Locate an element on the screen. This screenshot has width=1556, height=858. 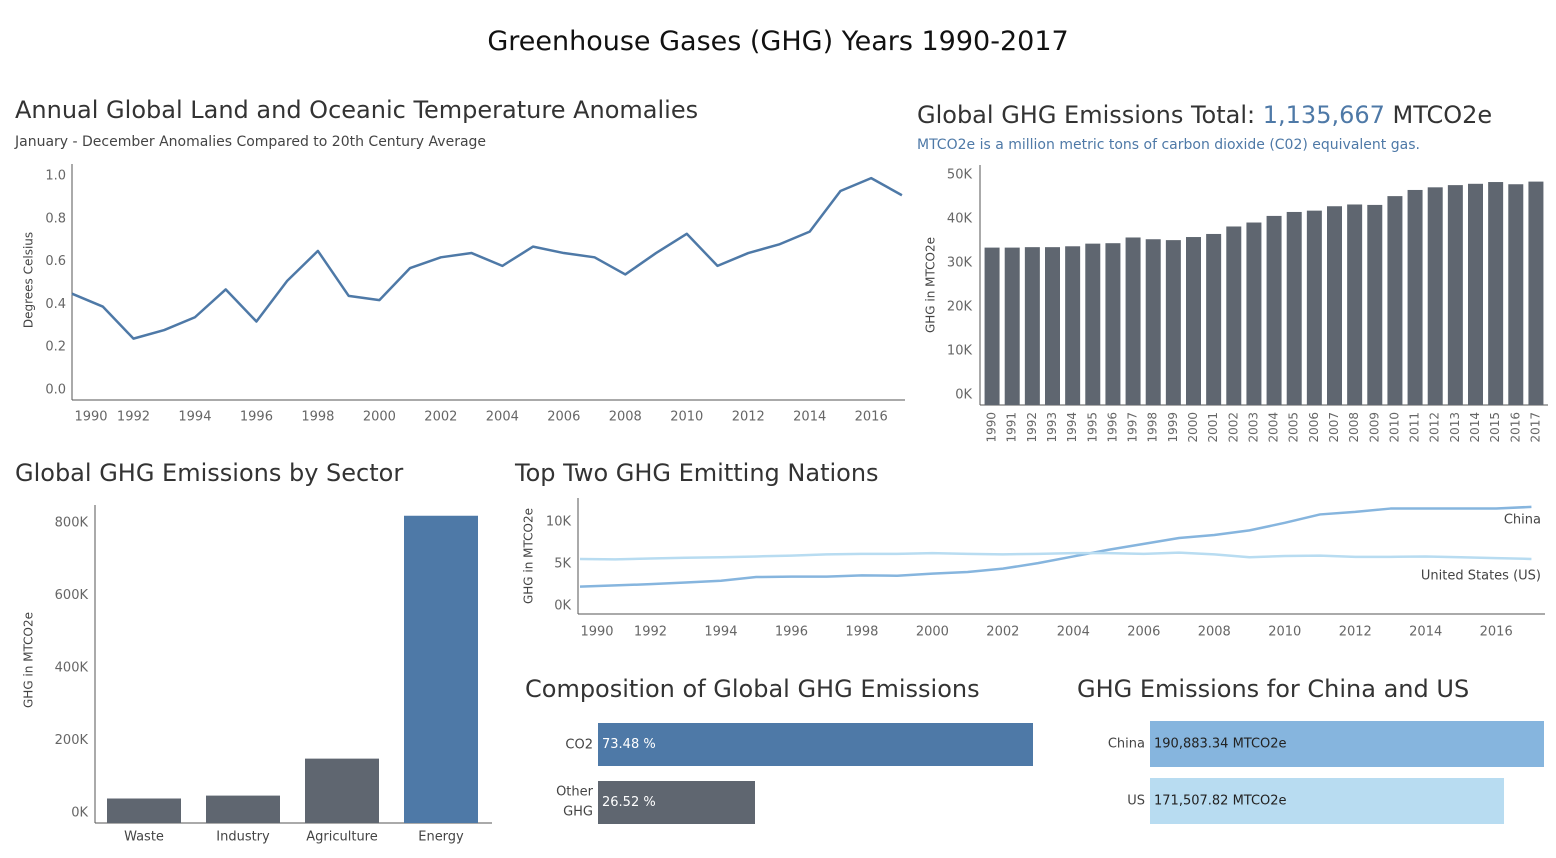
total-title-prefix: Global GHG Emissions Total: is located at coordinates (1090, 115).